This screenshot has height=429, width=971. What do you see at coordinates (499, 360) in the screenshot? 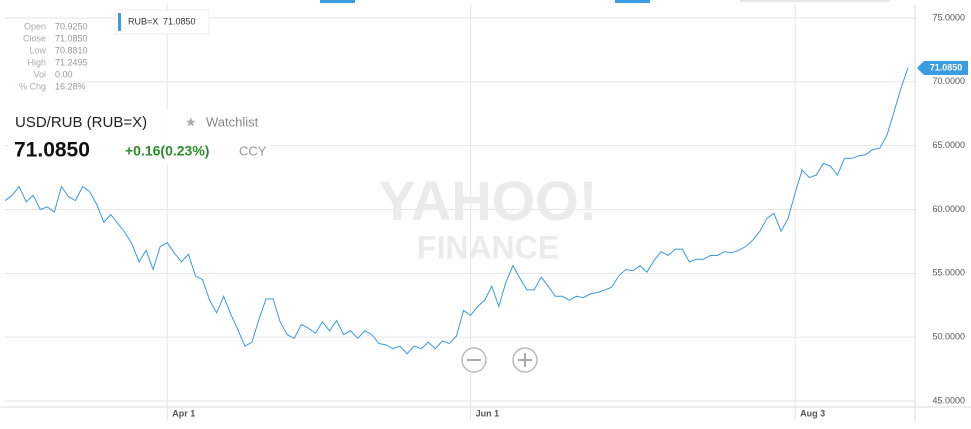
I see `zoom-controls` at bounding box center [499, 360].